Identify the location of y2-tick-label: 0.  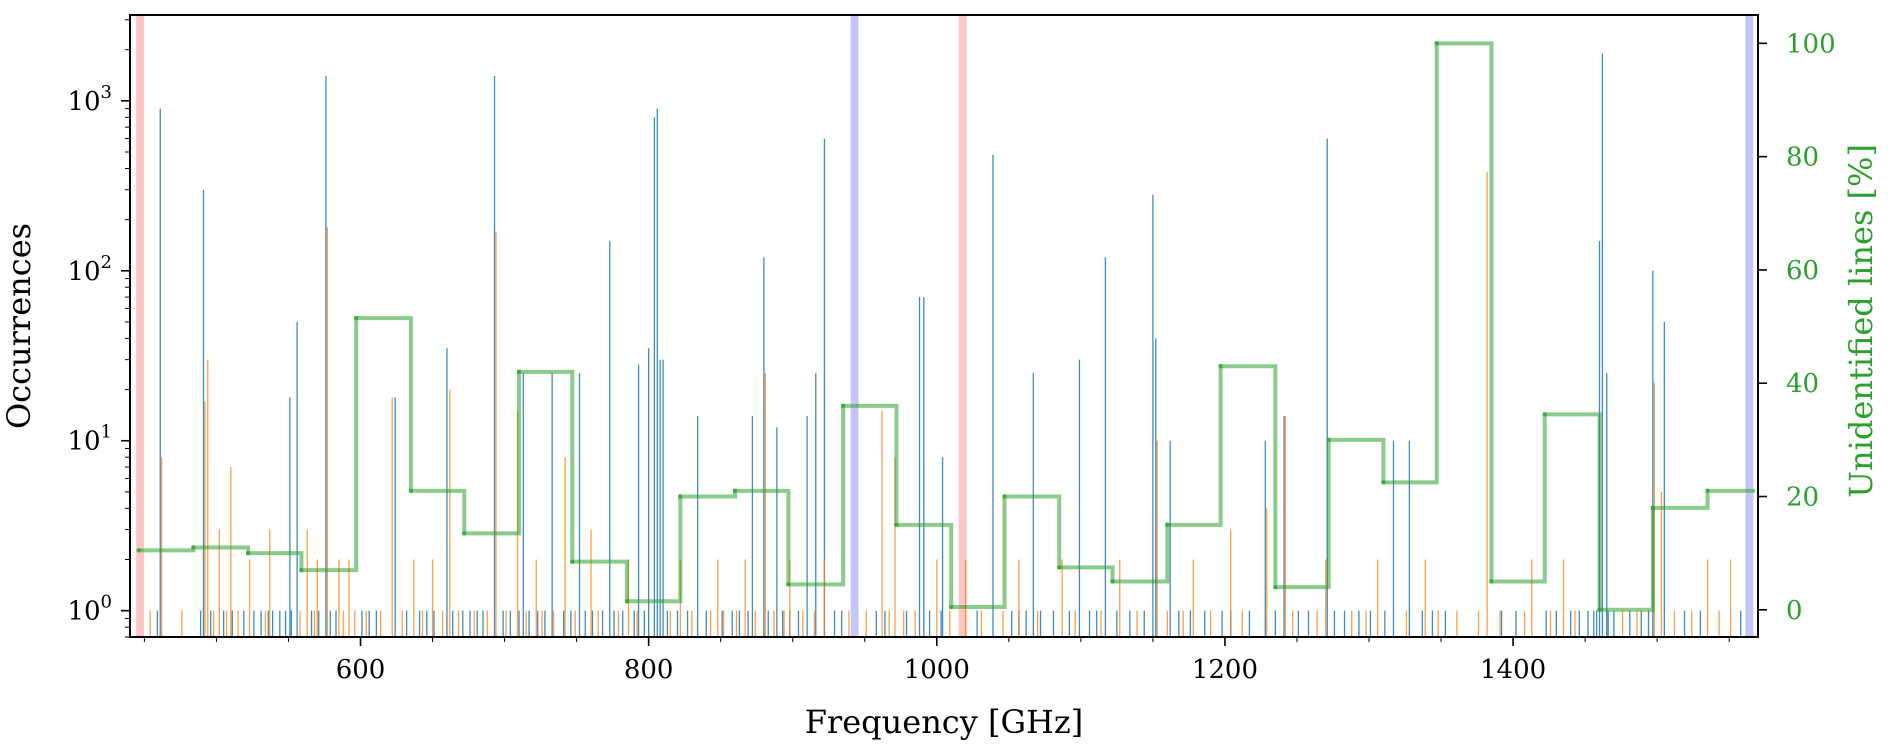
(1794, 611).